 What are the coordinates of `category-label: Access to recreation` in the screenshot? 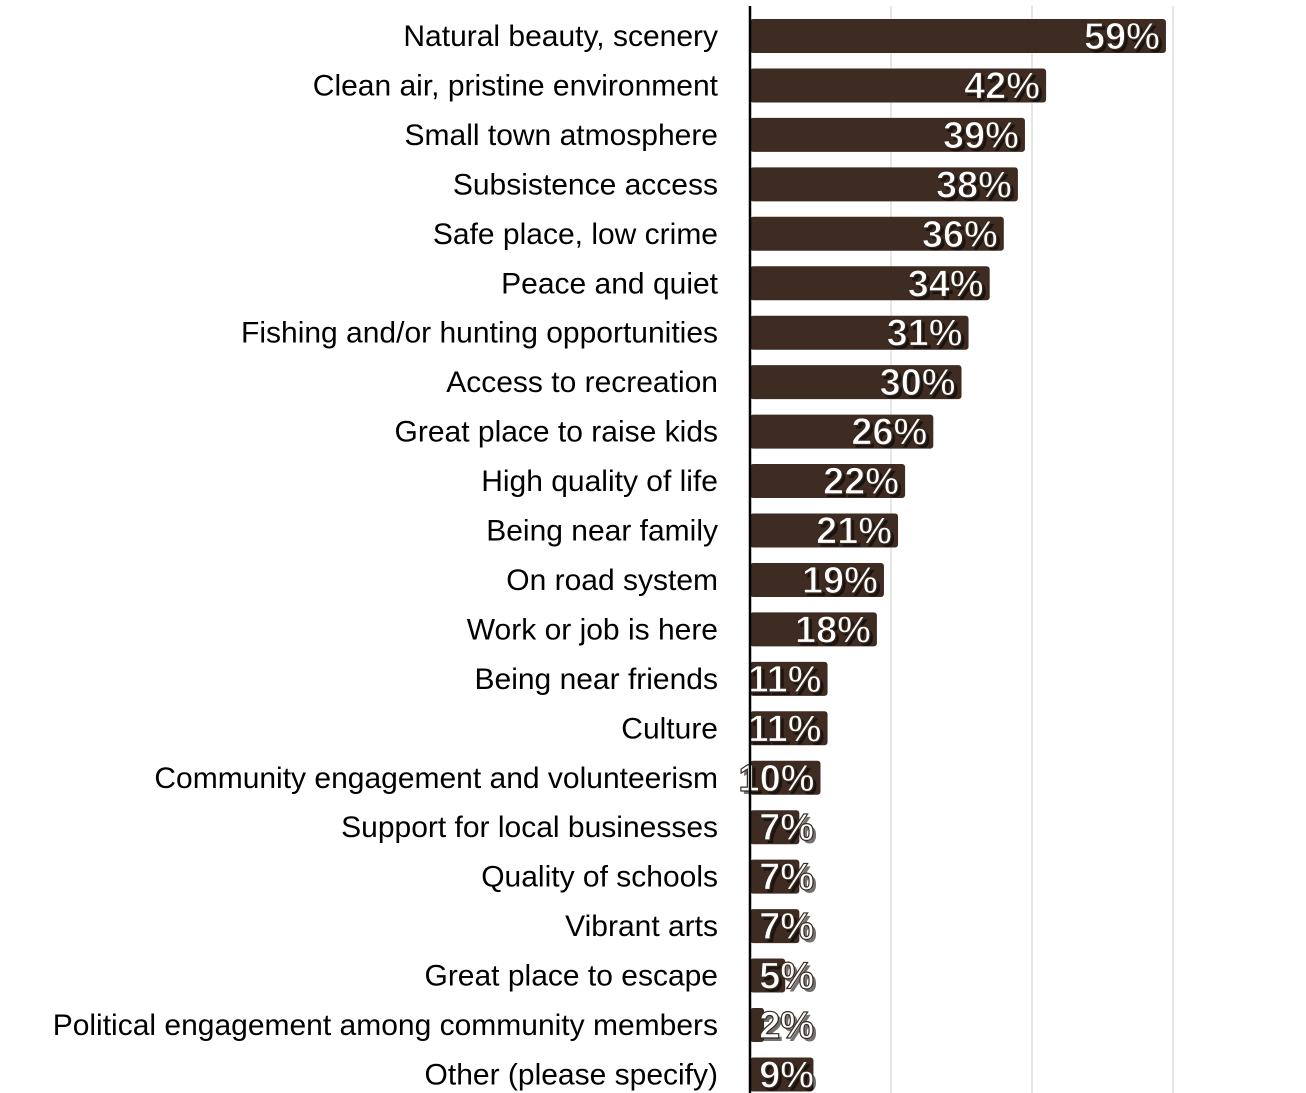 It's located at (582, 382).